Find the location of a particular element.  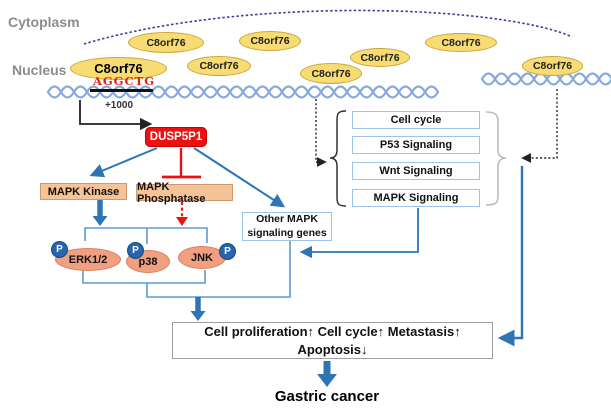

pathways-left-brace is located at coordinates (338, 158).